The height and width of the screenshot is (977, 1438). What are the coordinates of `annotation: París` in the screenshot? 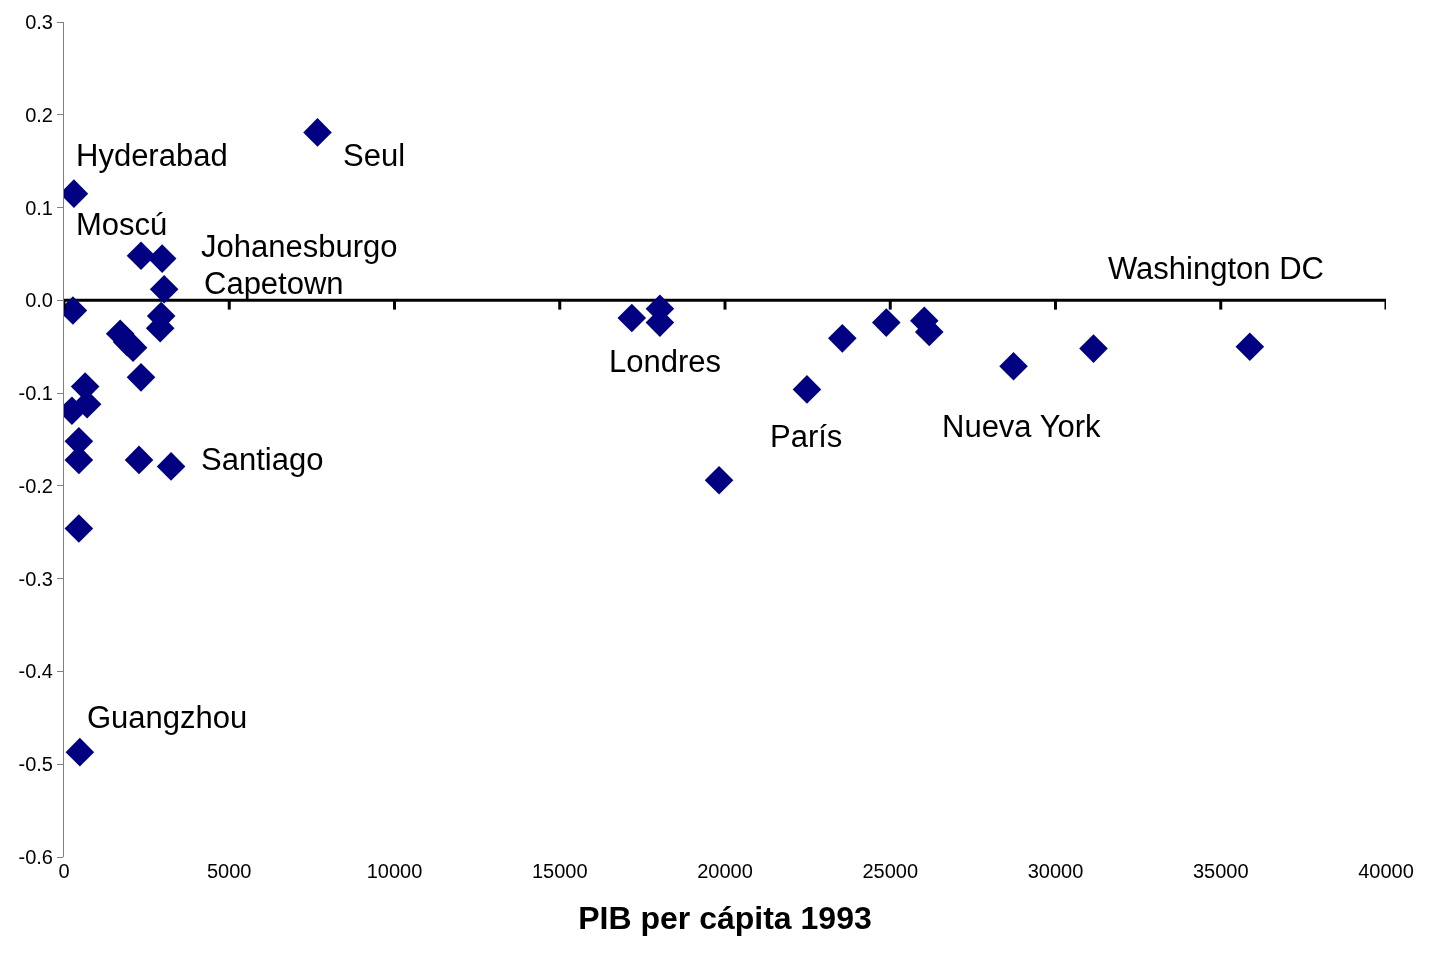 It's located at (806, 436).